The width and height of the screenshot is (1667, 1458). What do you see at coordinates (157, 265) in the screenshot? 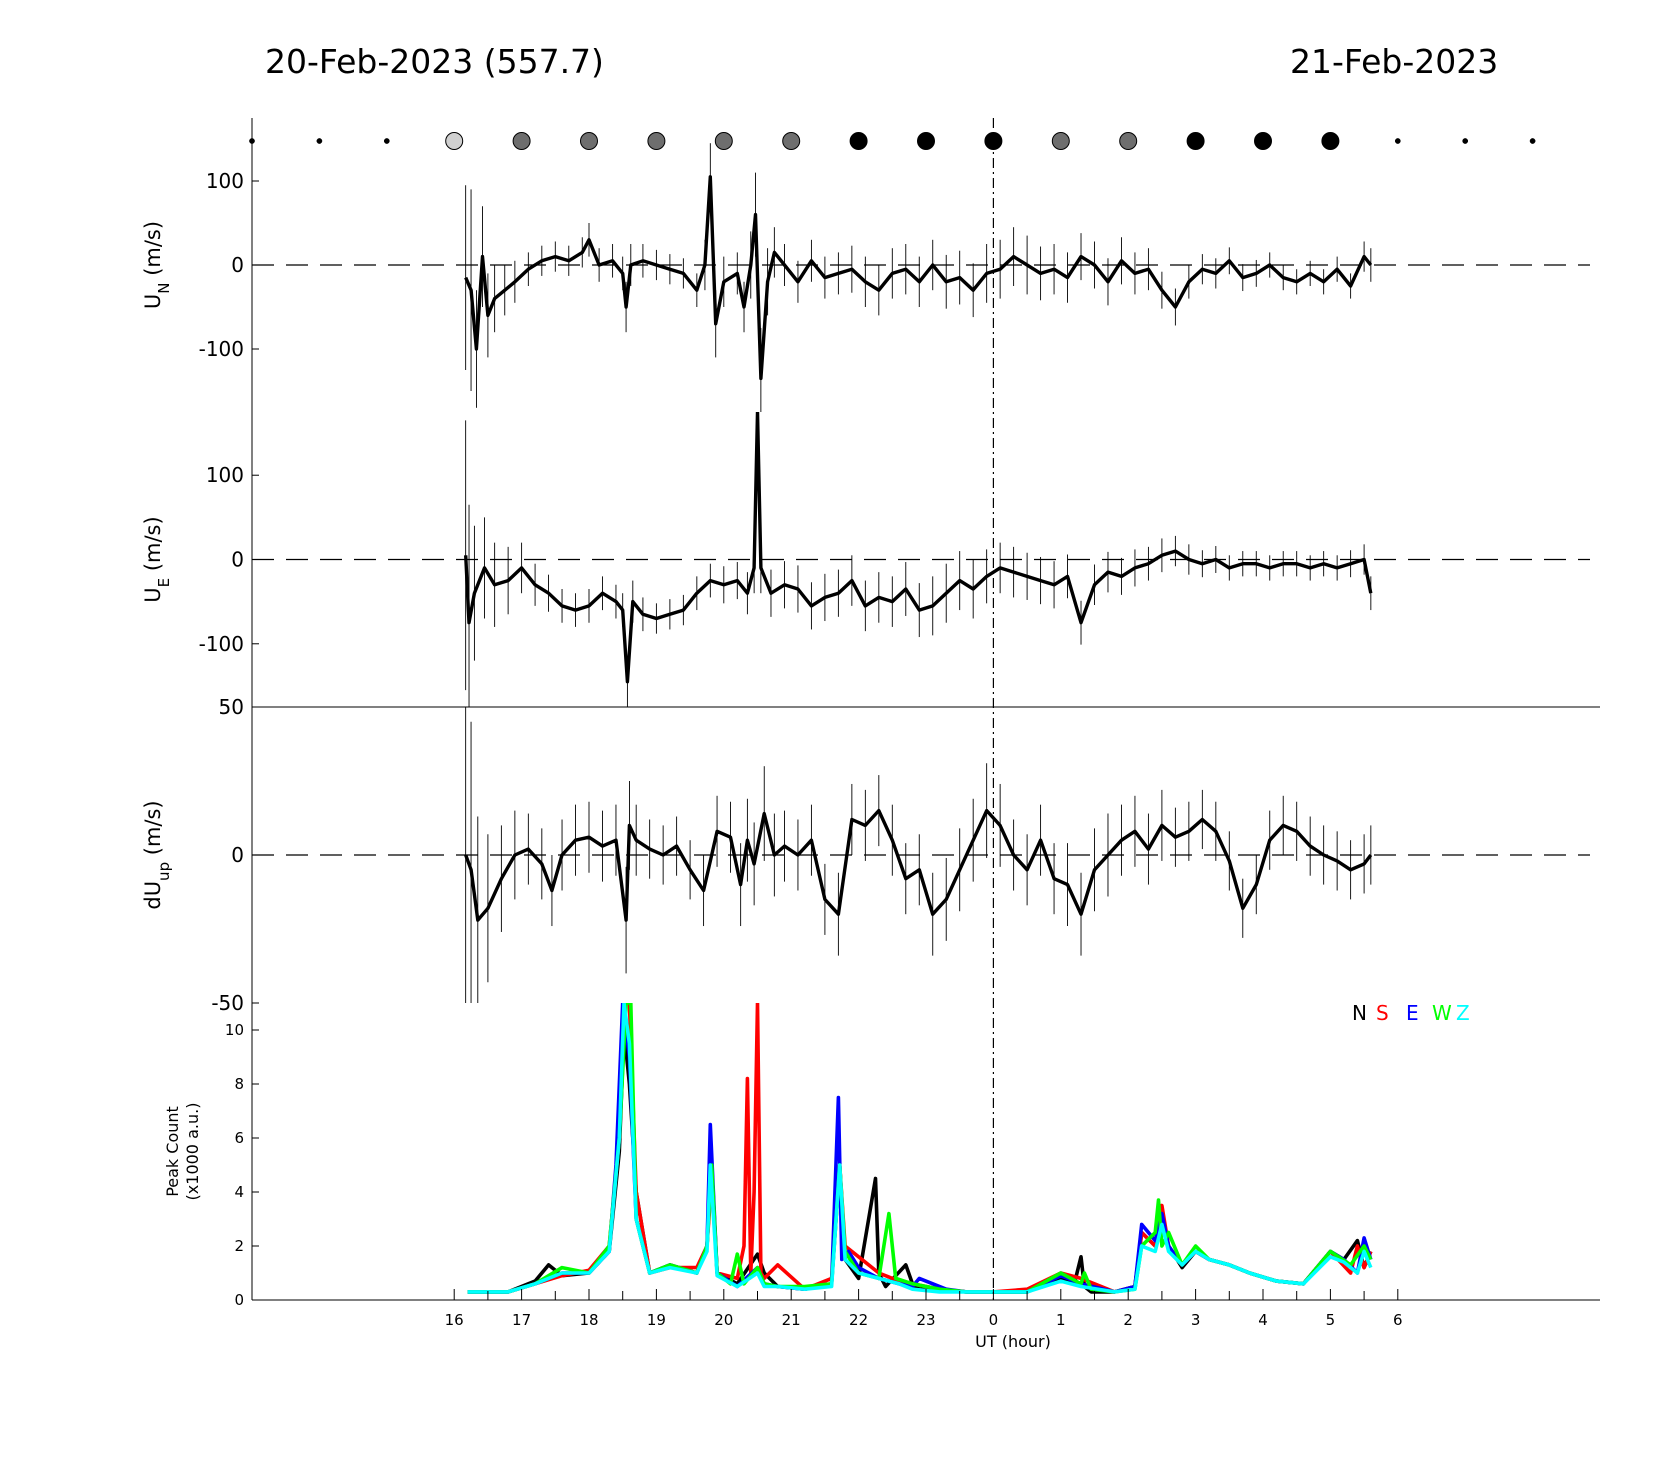
I see `y-axis-label: UN (m/s)` at bounding box center [157, 265].